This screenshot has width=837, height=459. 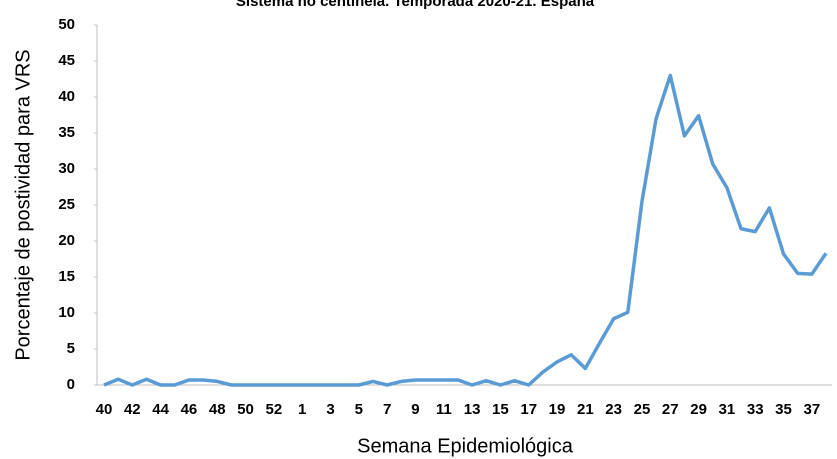 I want to click on x-tick-label: 21, so click(x=585, y=409).